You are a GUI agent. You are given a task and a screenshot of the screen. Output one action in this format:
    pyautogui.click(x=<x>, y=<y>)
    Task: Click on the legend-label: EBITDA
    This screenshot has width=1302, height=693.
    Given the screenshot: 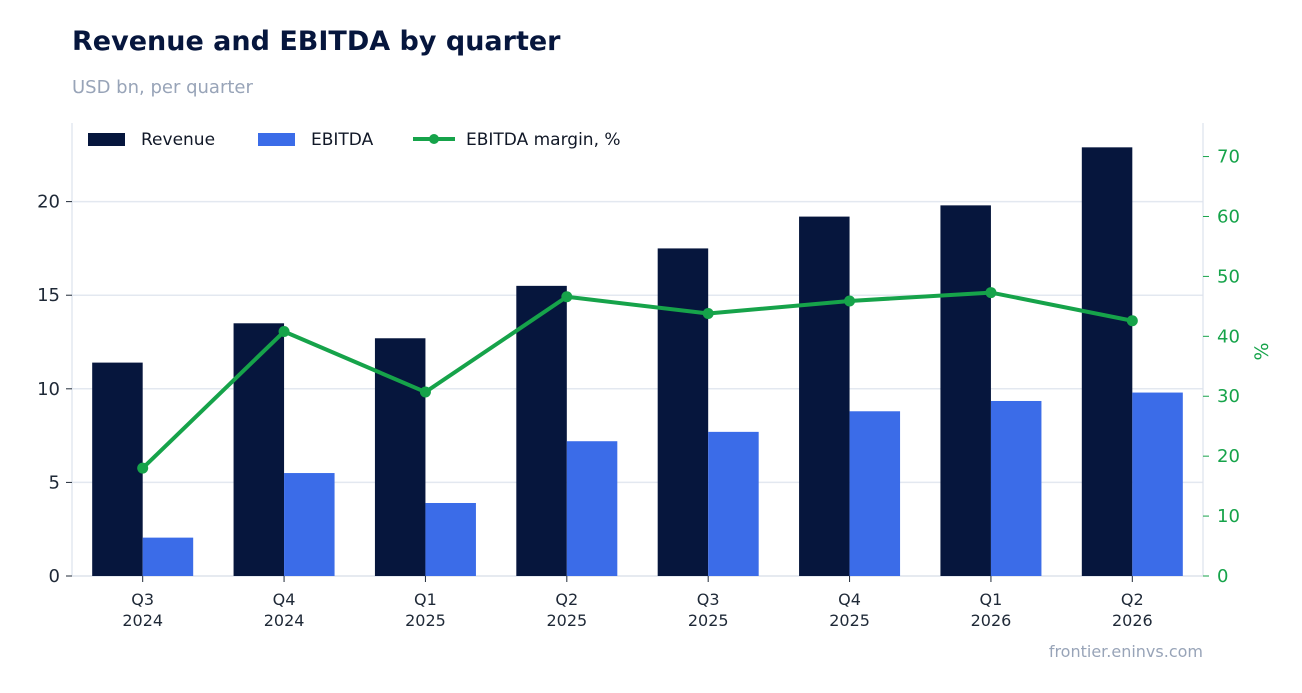 What is the action you would take?
    pyautogui.click(x=342, y=140)
    